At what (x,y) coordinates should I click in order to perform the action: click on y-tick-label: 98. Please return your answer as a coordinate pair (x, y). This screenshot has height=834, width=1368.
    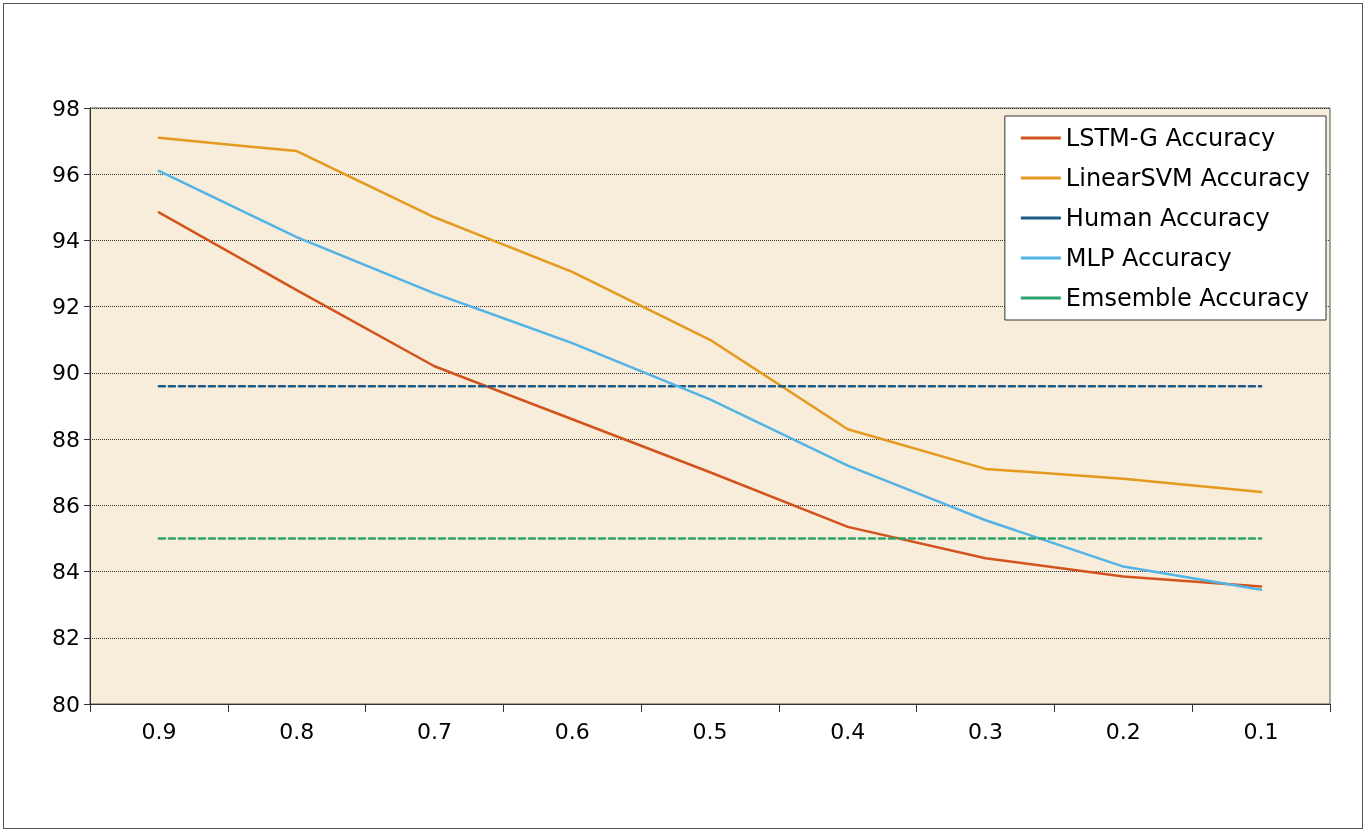
    Looking at the image, I should click on (66, 108).